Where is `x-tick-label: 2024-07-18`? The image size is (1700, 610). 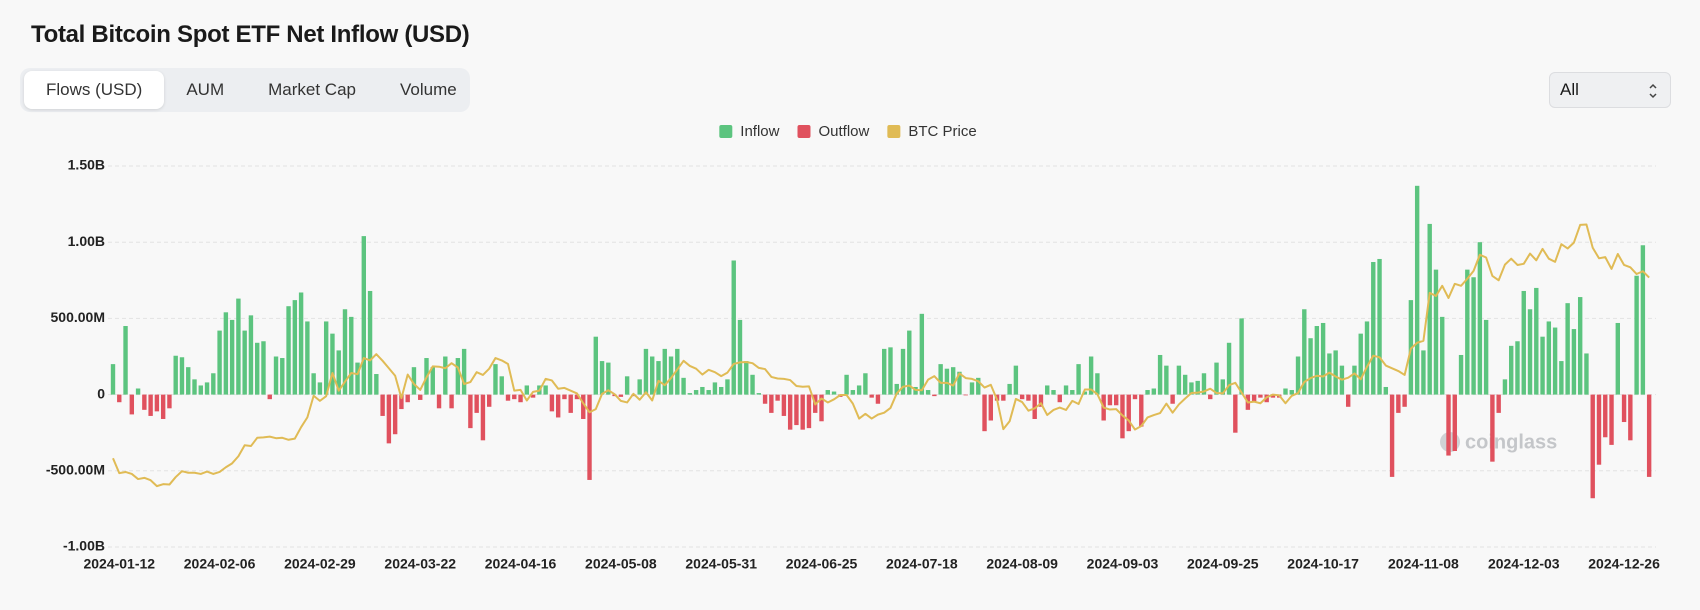
x-tick-label: 2024-07-18 is located at coordinates (922, 564).